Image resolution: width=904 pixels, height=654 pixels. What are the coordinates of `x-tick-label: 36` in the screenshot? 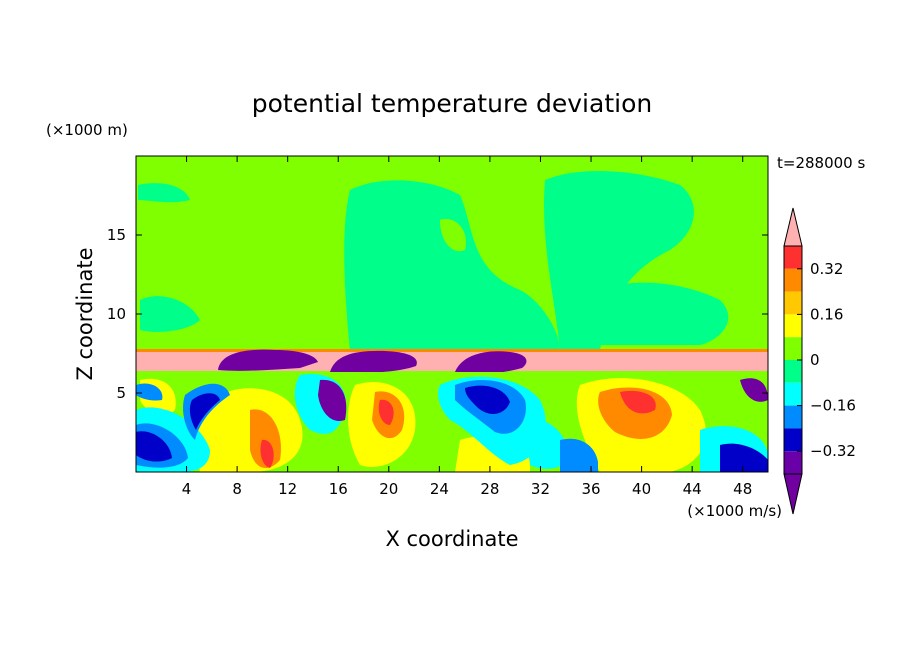 It's located at (590, 489).